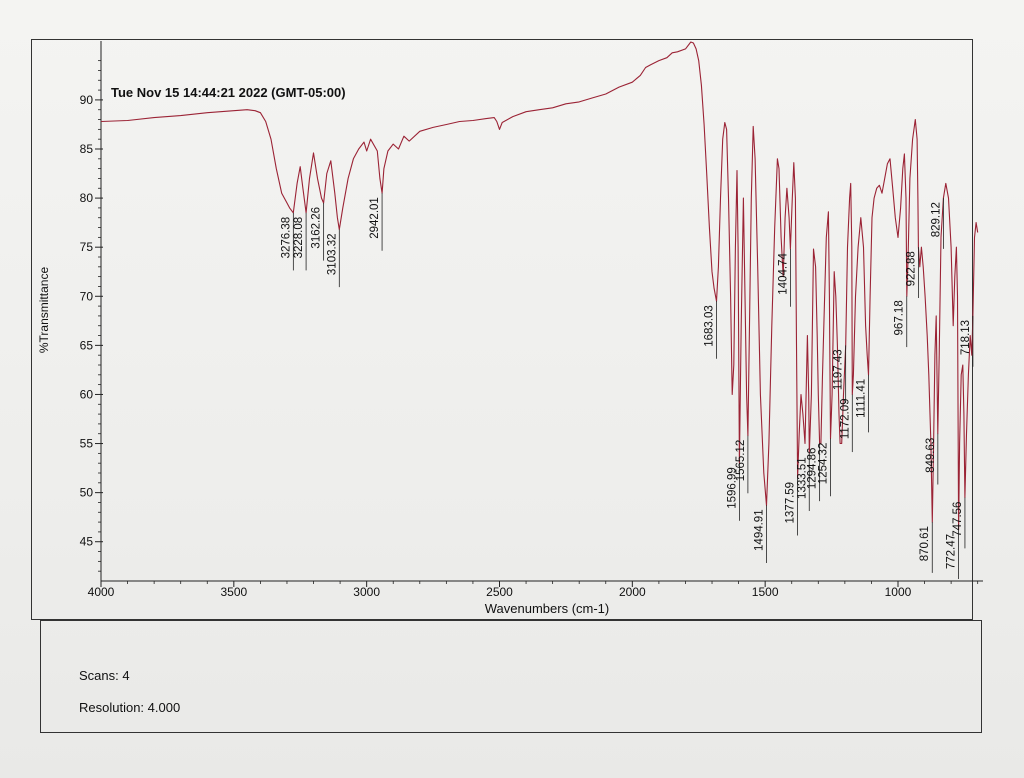  Describe the element at coordinates (87, 345) in the screenshot. I see `y-tick-label: 65` at that location.